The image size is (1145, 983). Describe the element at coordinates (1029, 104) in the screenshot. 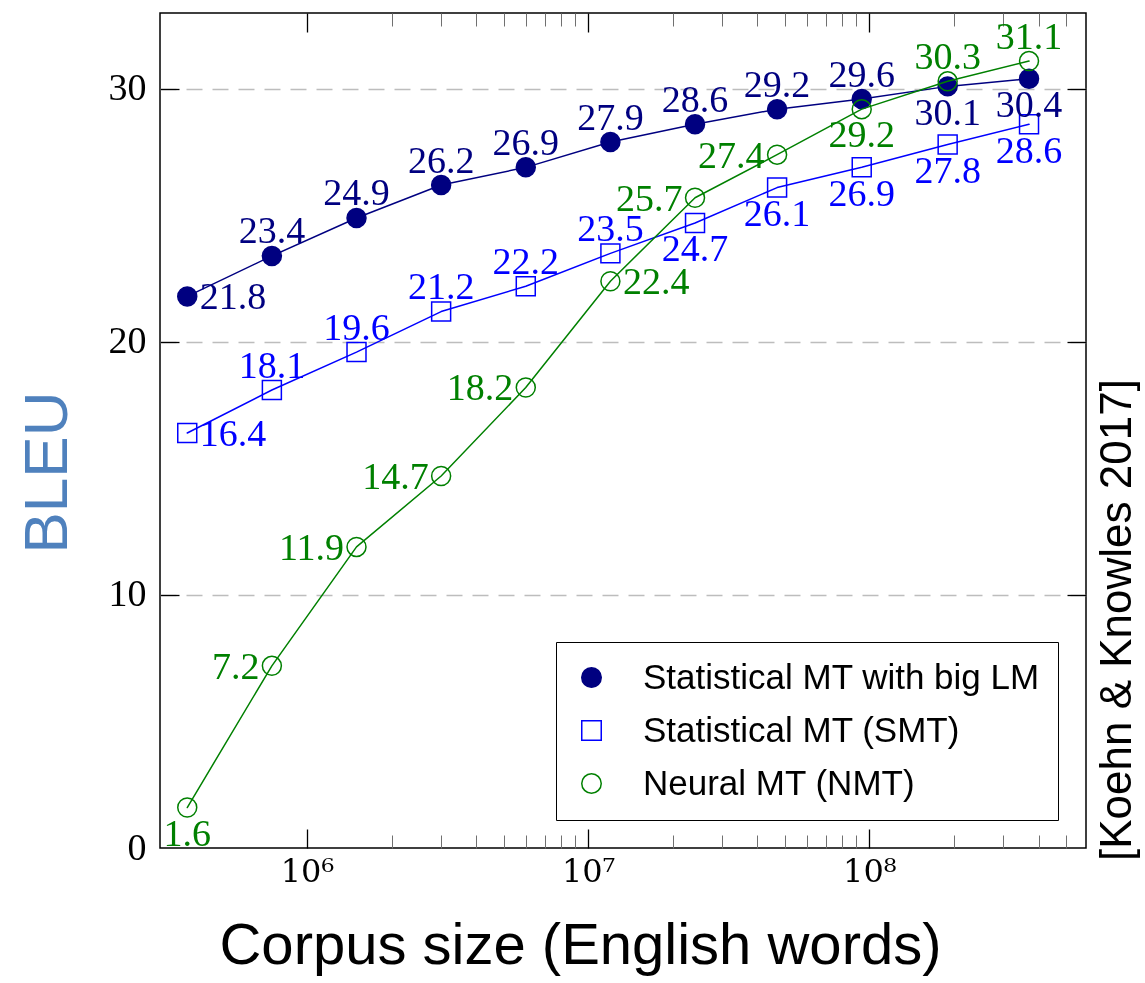

I see `data-label: 30.4` at that location.